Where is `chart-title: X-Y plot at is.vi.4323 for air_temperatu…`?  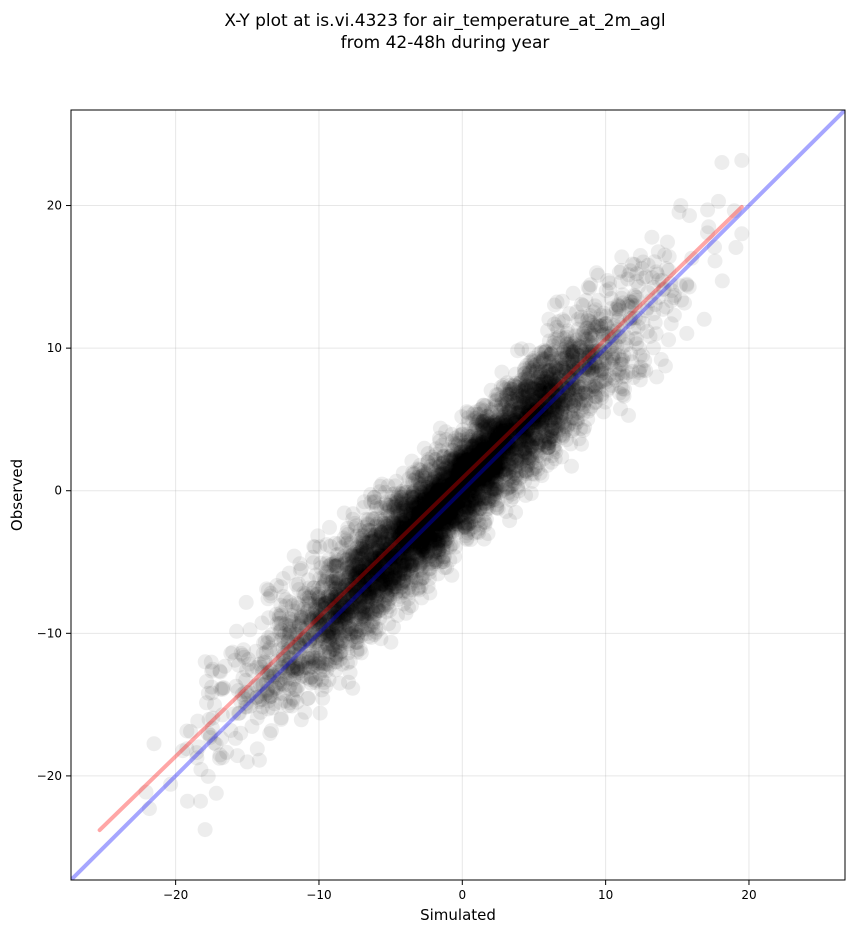
chart-title: X-Y plot at is.vi.4323 for air_temperatu… is located at coordinates (444, 21).